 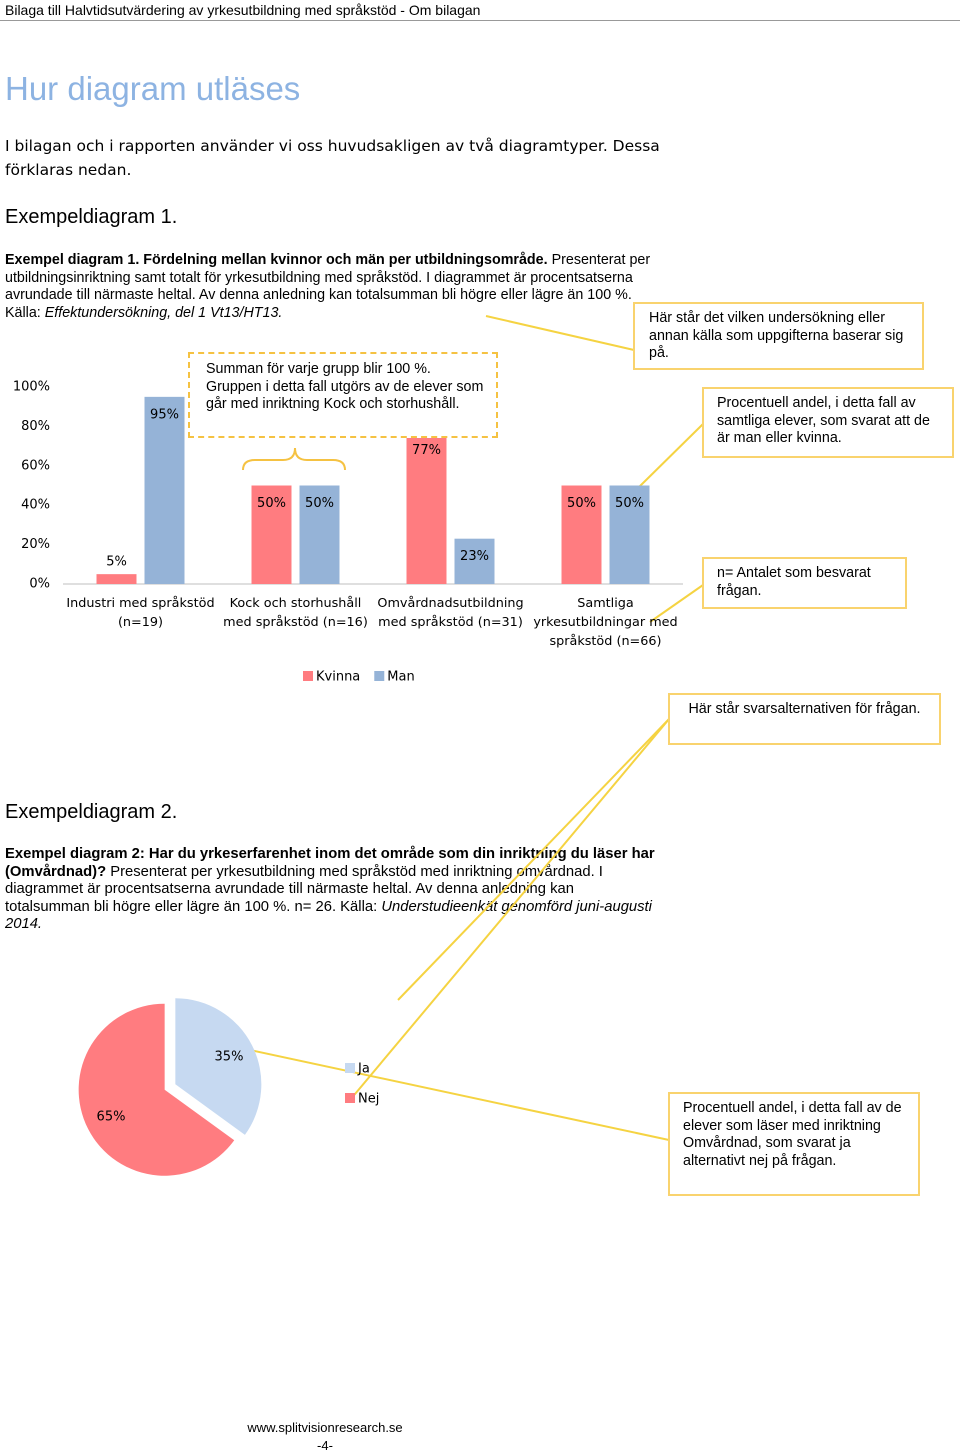 I want to click on y-tick-label: 20%, so click(x=35, y=544).